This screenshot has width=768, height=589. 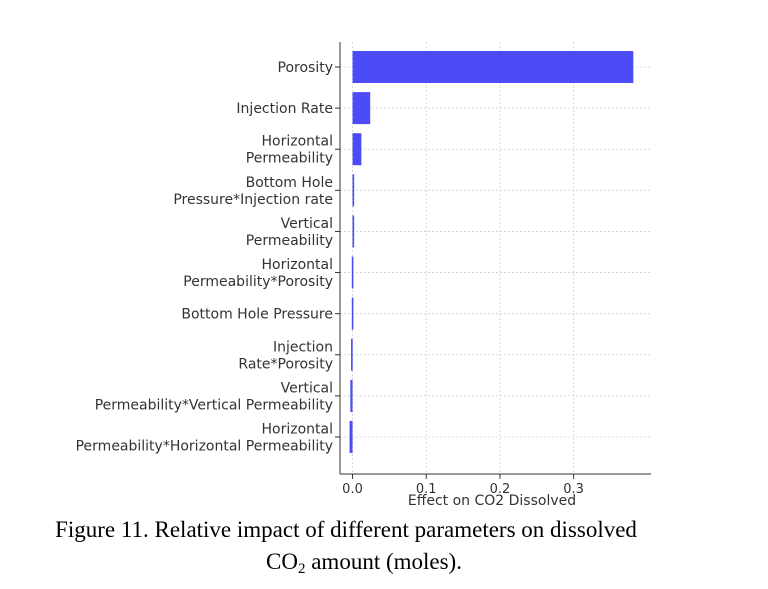 I want to click on x-tick-label: 0.1, so click(x=426, y=489).